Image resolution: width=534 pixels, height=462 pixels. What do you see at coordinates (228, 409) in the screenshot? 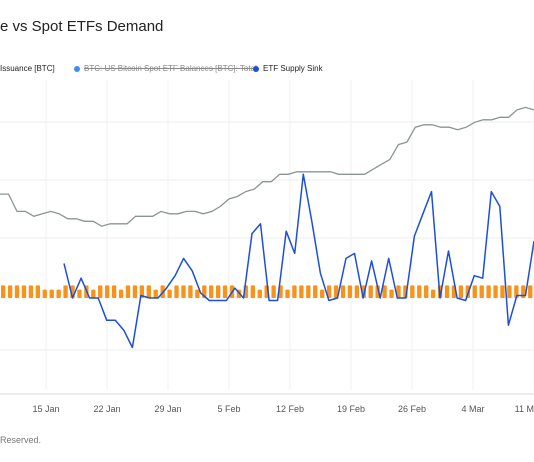
I see `x-tick-label: 5 Feb` at bounding box center [228, 409].